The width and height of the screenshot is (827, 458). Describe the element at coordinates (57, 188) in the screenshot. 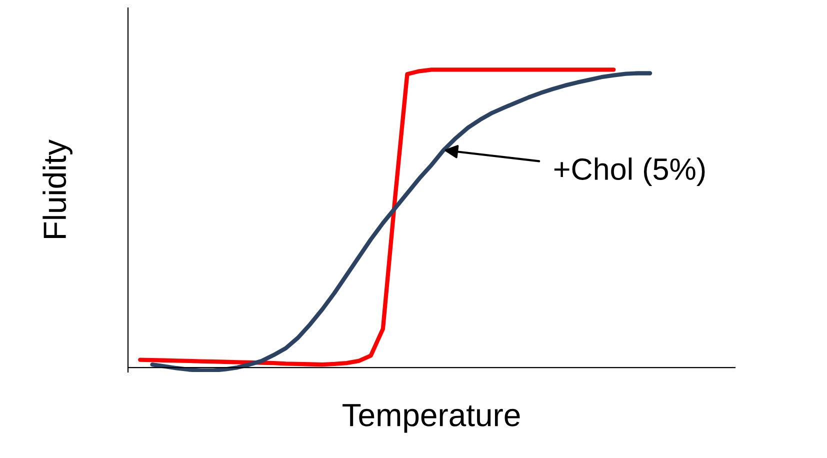

I see `y-axis-title: Fluidity` at that location.